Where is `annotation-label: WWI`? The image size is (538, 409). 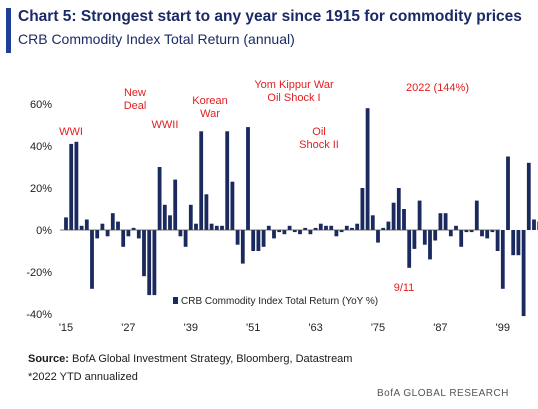 annotation-label: WWI is located at coordinates (71, 132).